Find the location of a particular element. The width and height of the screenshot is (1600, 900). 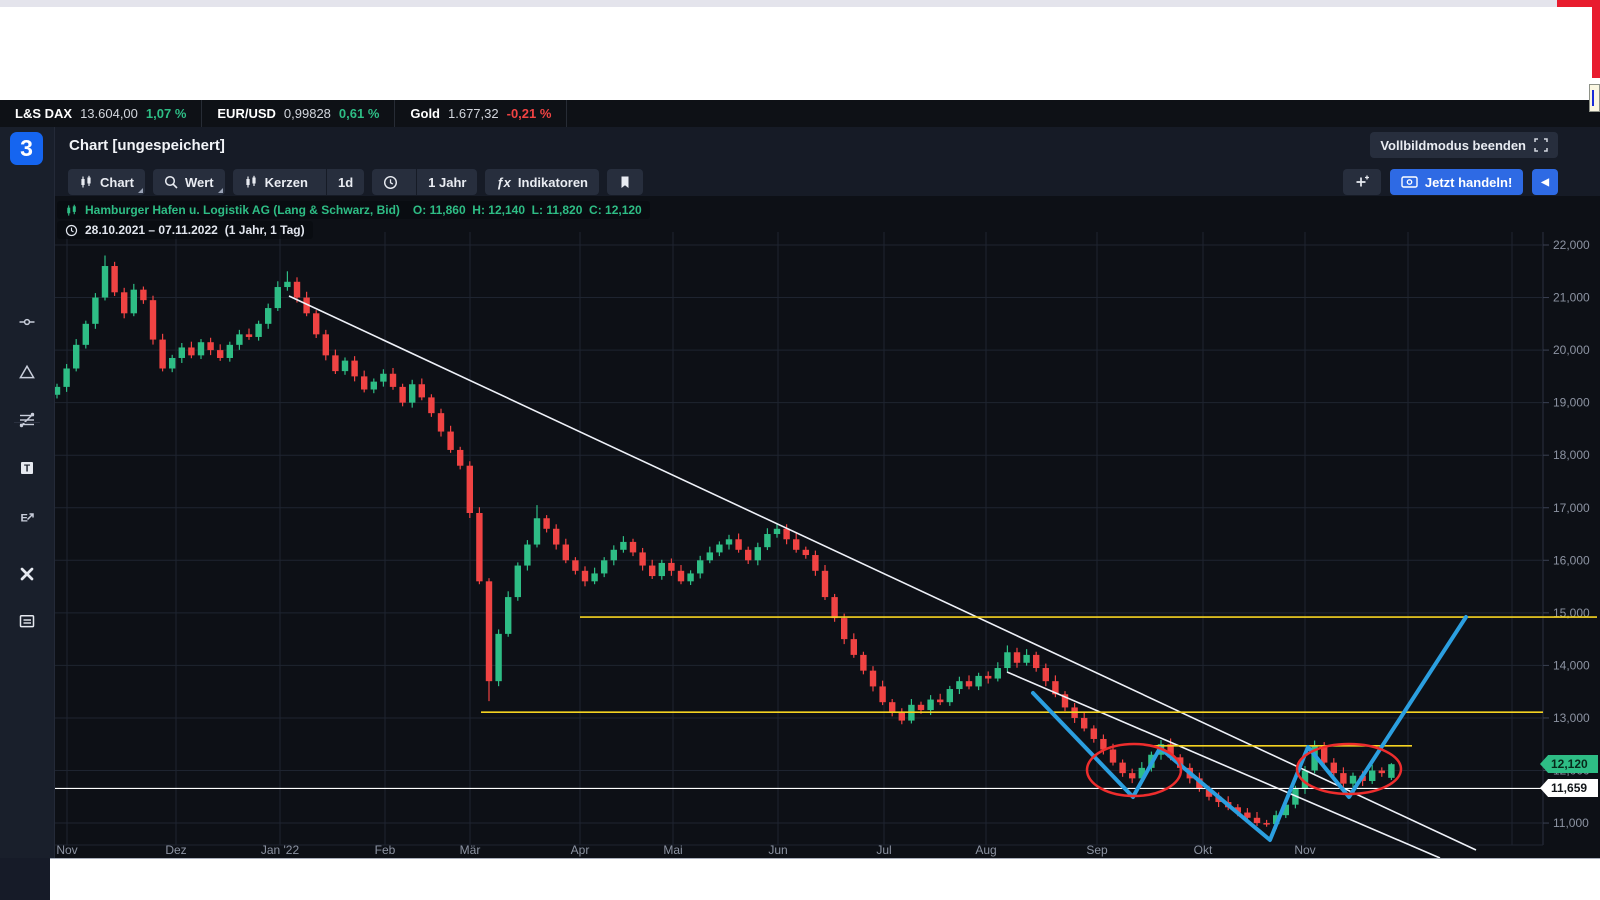

plus-adjust-icon is located at coordinates (1362, 181).